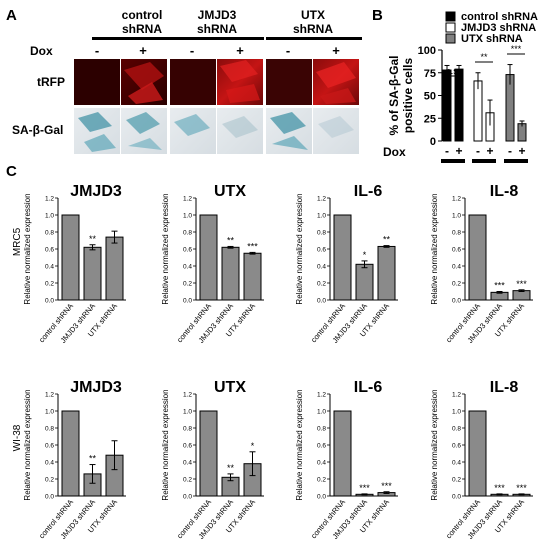  What do you see at coordinates (97, 131) in the screenshot?
I see `micrograph-gal-control-minus` at bounding box center [97, 131].